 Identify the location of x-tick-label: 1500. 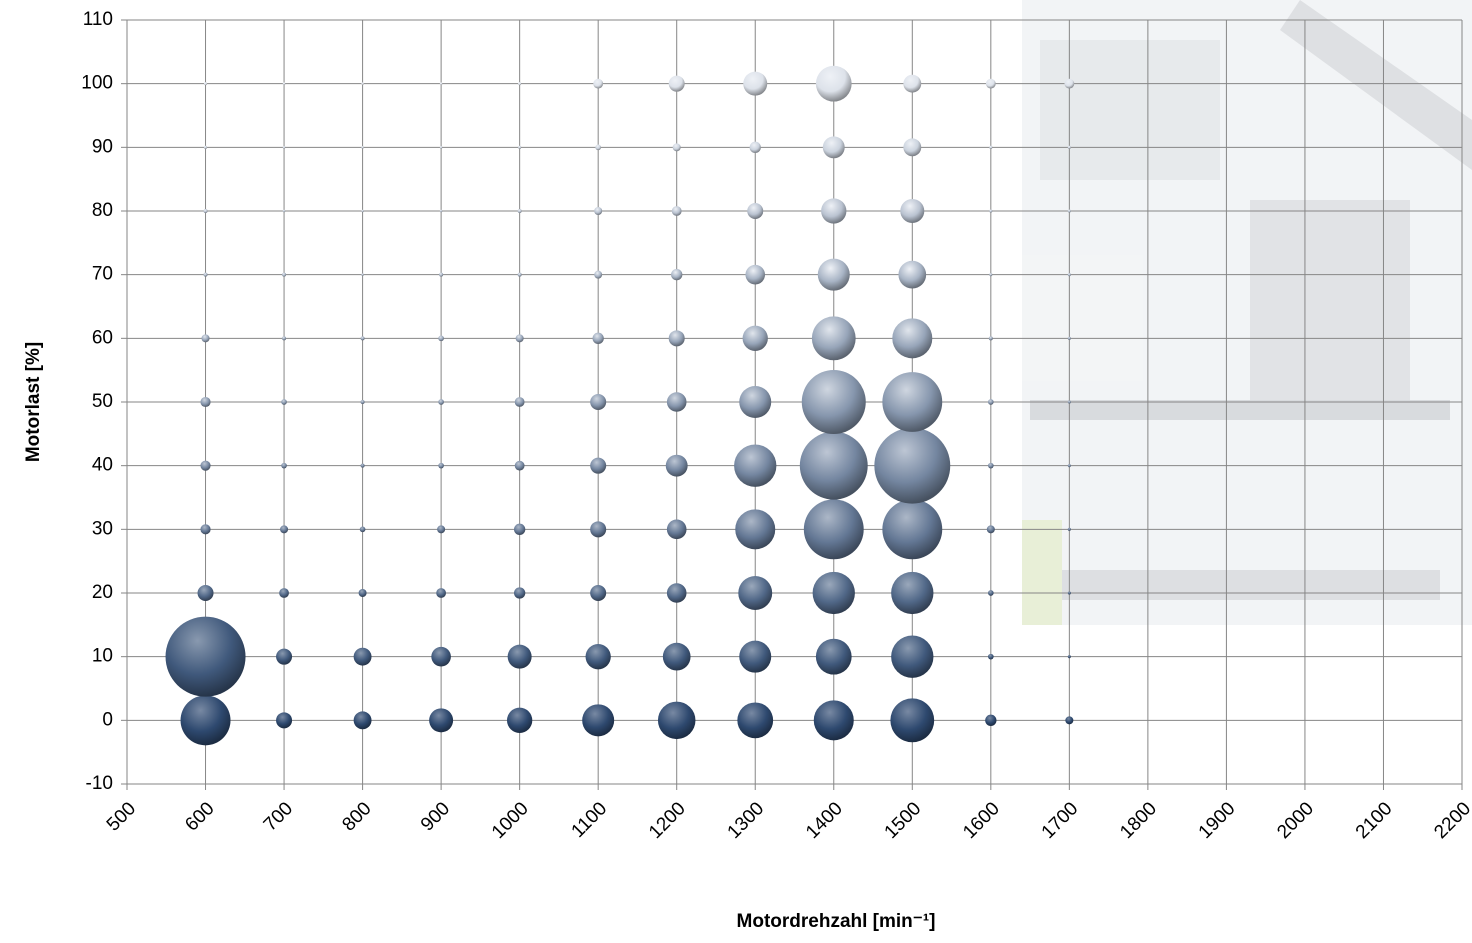
(903, 820).